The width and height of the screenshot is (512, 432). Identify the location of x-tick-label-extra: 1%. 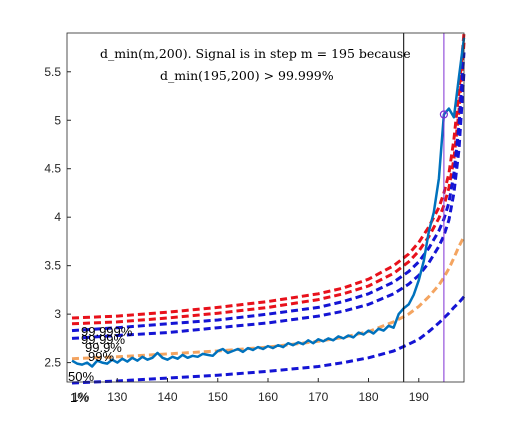
(81, 397).